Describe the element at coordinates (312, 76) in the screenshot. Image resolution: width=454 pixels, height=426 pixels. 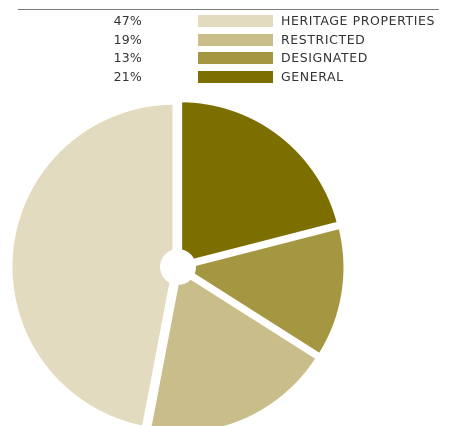
I see `legend-label-general: GENERAL` at that location.